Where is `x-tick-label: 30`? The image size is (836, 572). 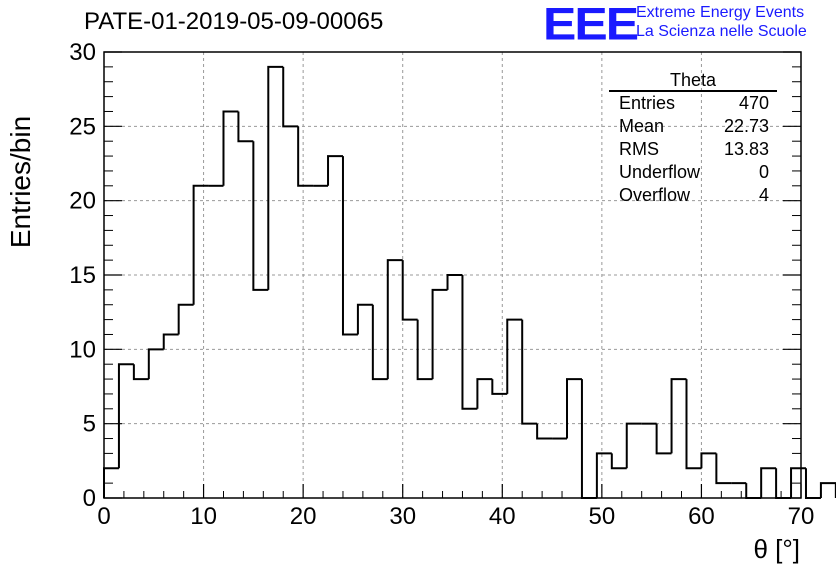 x-tick-label: 30 is located at coordinates (402, 516).